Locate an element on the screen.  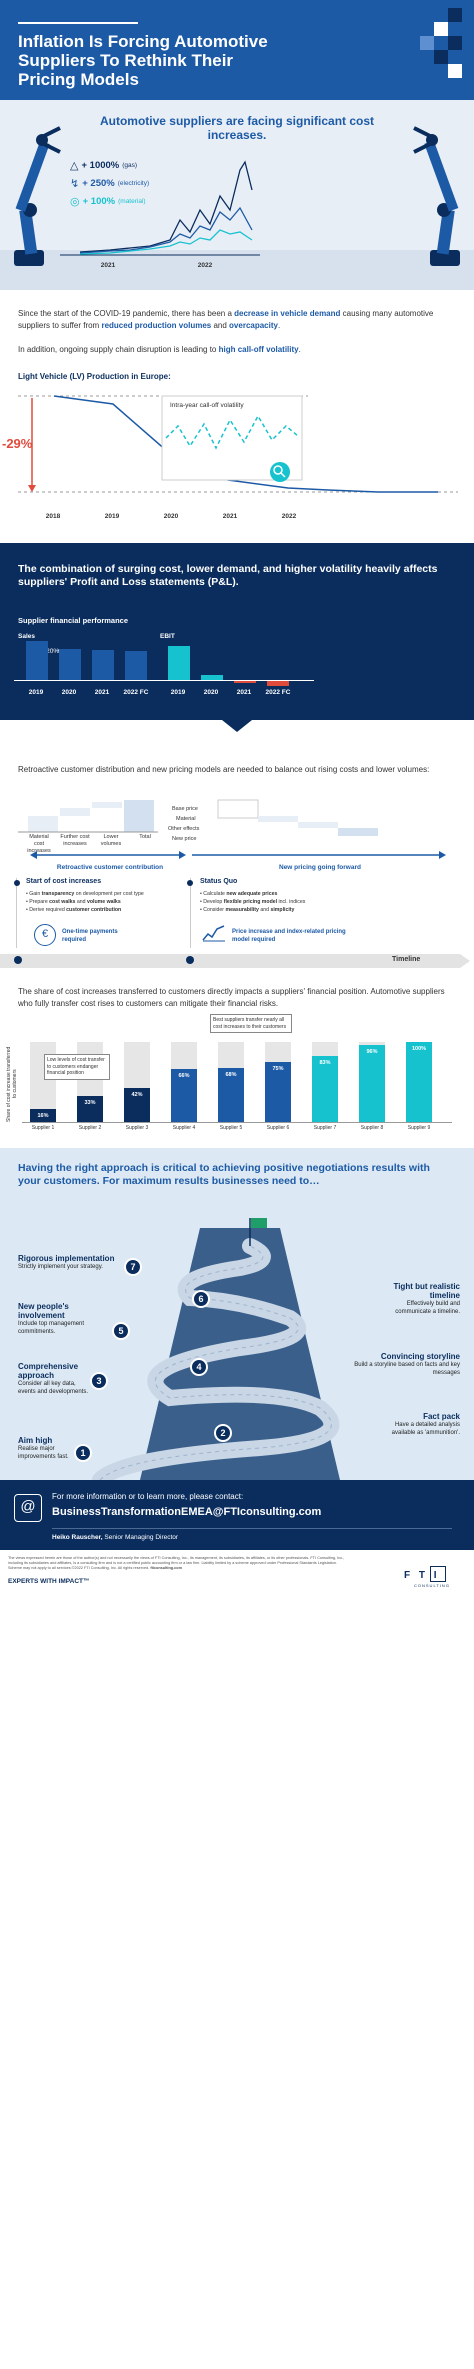
price-chart-icon is located at coordinates (213, 933).